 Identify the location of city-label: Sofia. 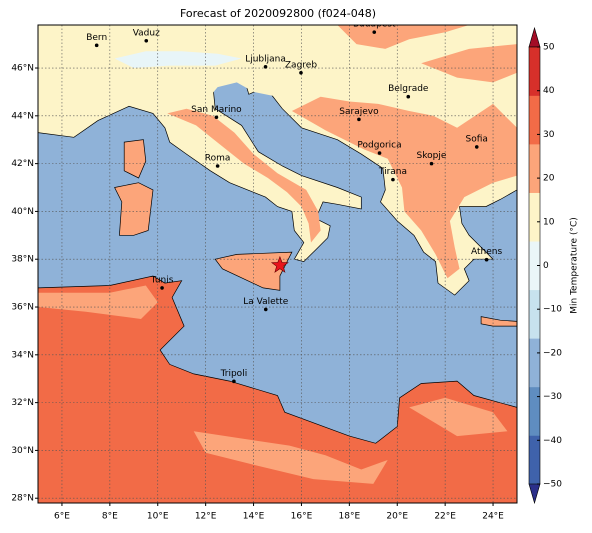
(477, 139).